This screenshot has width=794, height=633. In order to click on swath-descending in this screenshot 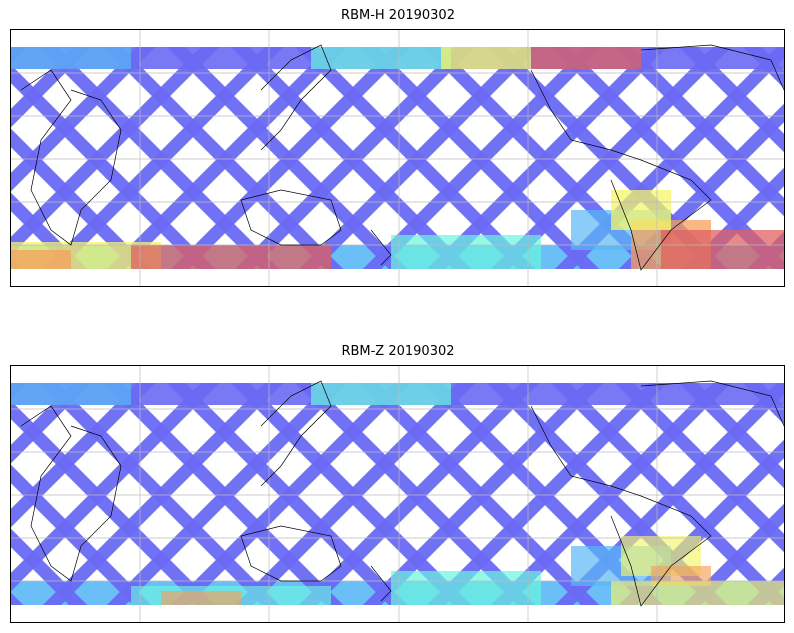, I will do `click(49, 566)`.